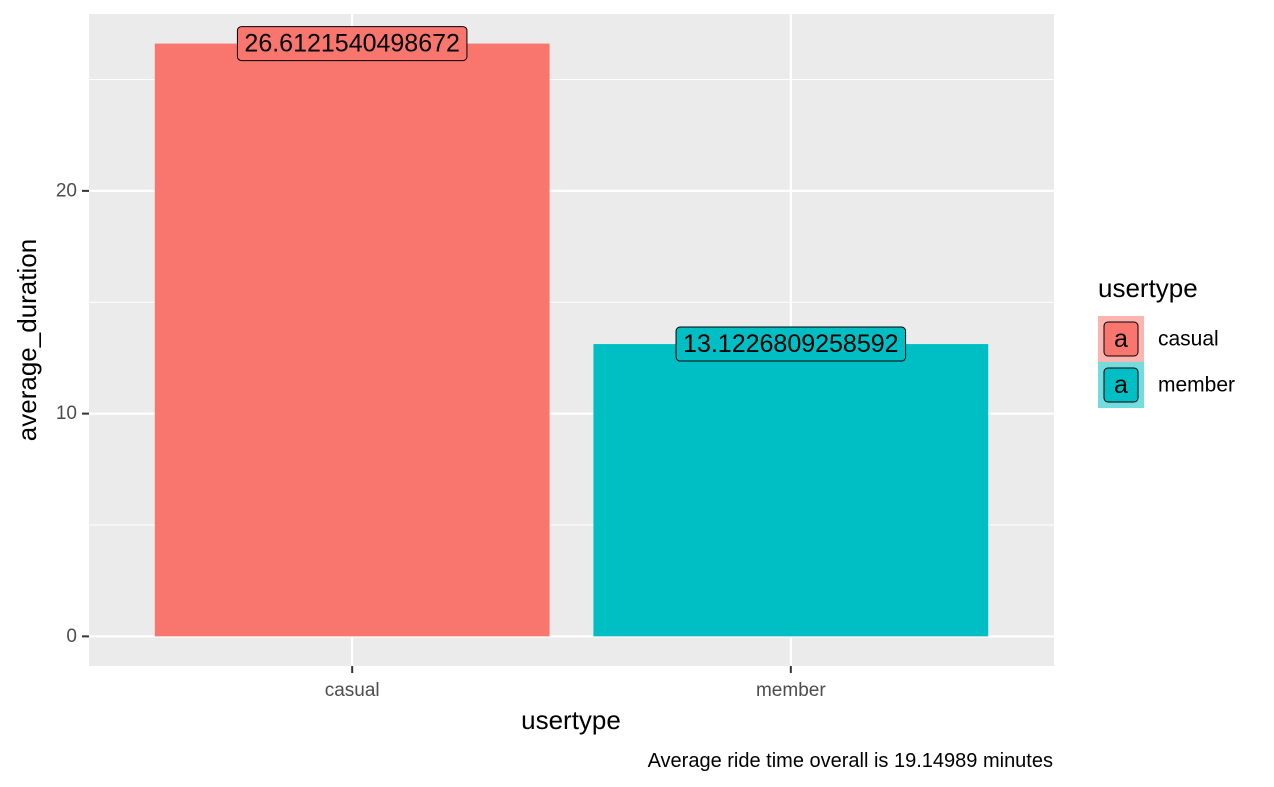 The height and width of the screenshot is (787, 1274). I want to click on legend-entry-member: a member, so click(1166, 385).